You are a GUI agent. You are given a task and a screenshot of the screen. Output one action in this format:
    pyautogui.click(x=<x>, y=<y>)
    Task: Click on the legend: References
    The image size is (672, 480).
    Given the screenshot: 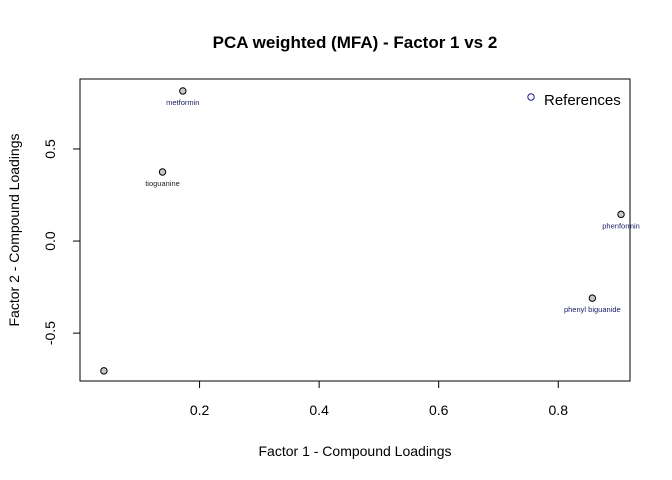 What is the action you would take?
    pyautogui.click(x=574, y=100)
    